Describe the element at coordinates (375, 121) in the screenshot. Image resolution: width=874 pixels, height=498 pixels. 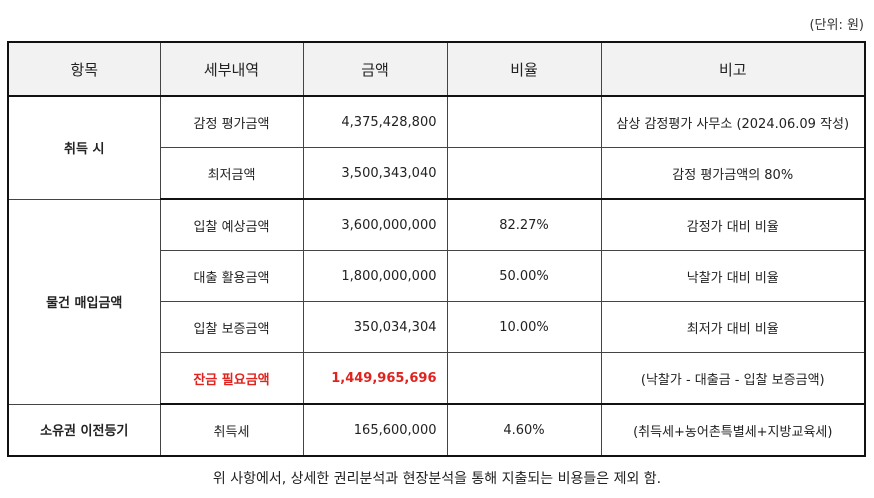
I see `row-amount: 4,375,428,800` at that location.